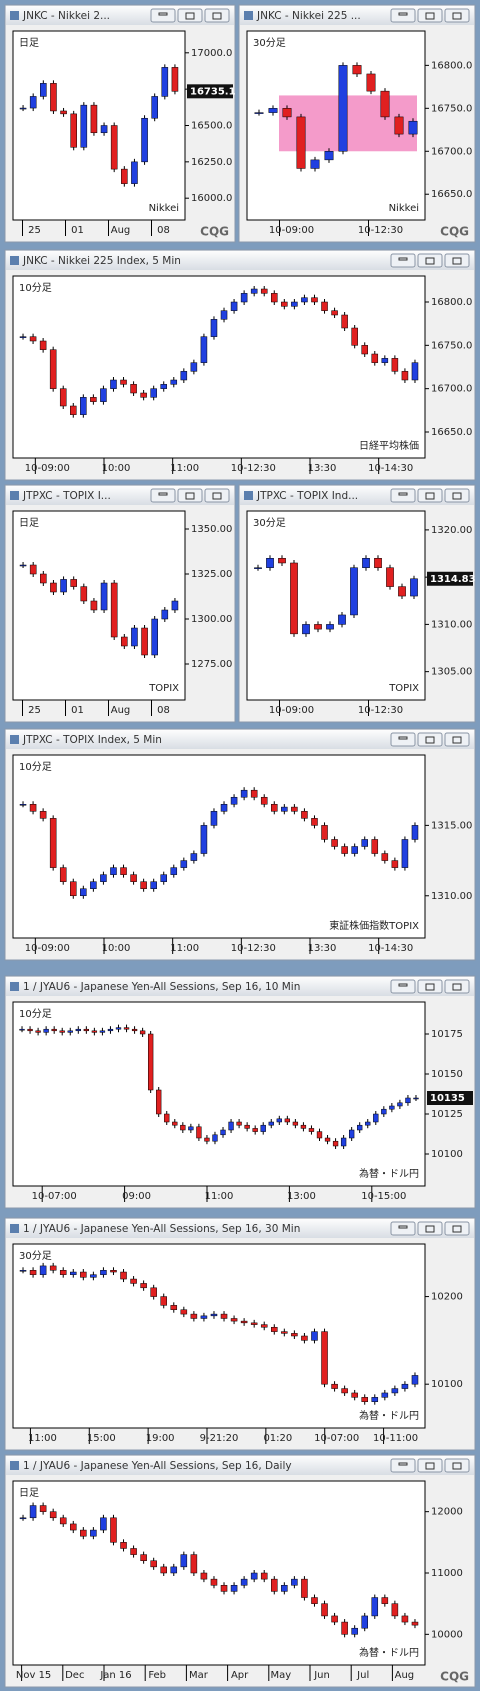 The width and height of the screenshot is (480, 1691). Describe the element at coordinates (116, 948) in the screenshot. I see `x-tick-label: 10:00` at that location.